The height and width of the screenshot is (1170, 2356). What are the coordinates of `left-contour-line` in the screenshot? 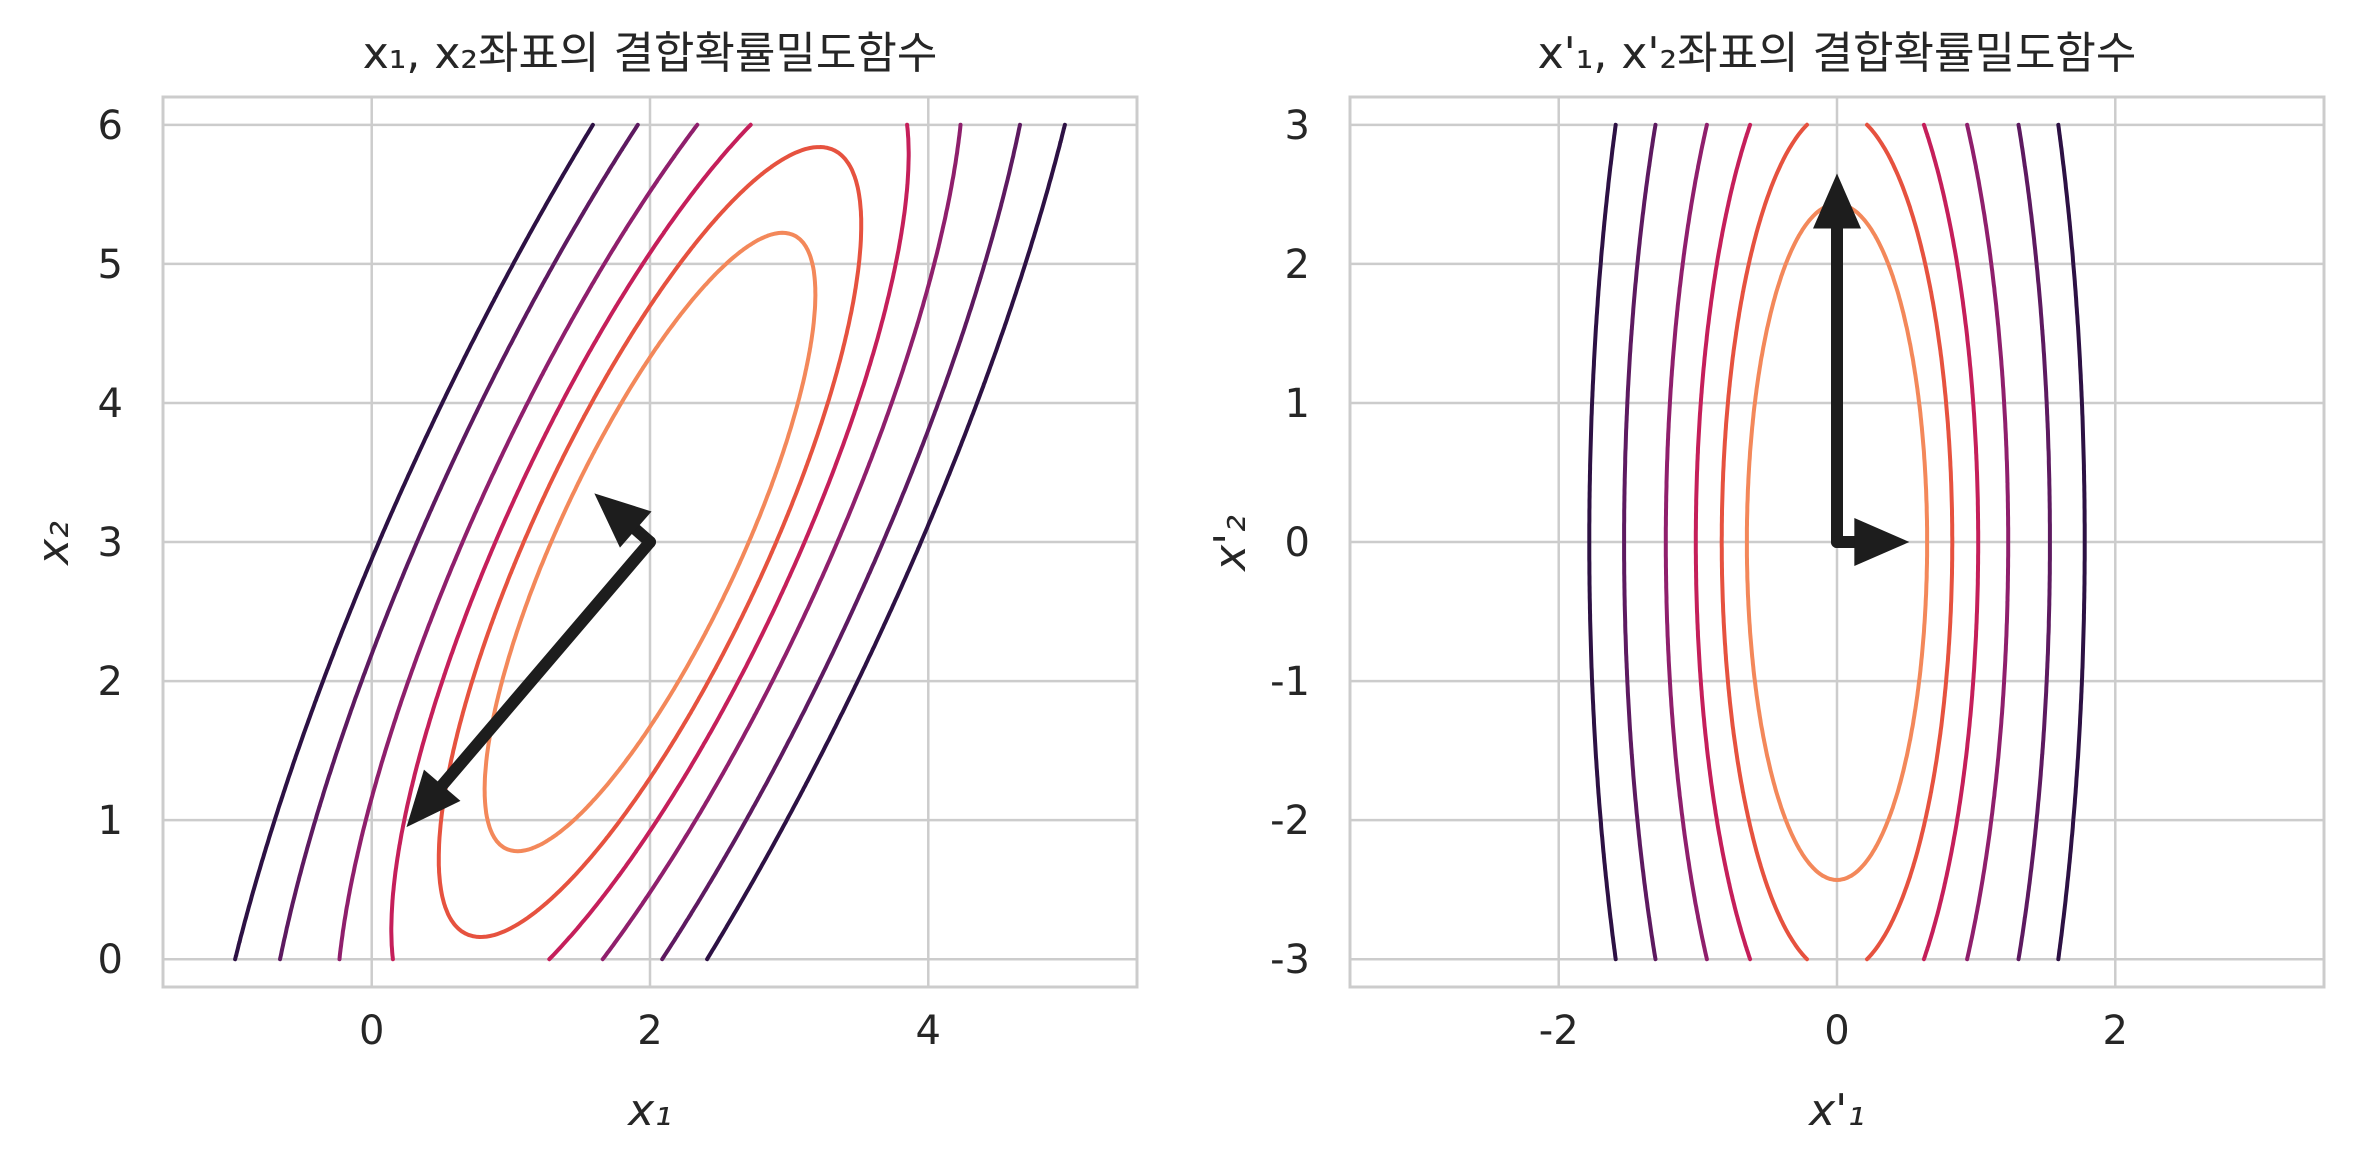 It's located at (650, 542).